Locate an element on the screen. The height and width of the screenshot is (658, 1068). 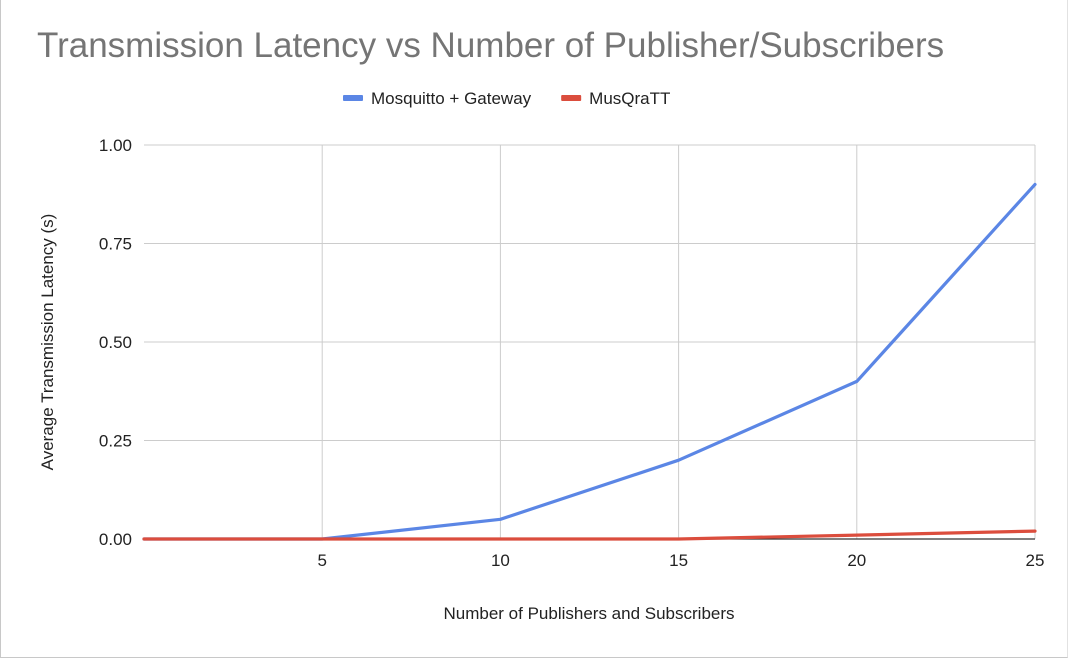
x-tick-label: 25 is located at coordinates (1035, 560).